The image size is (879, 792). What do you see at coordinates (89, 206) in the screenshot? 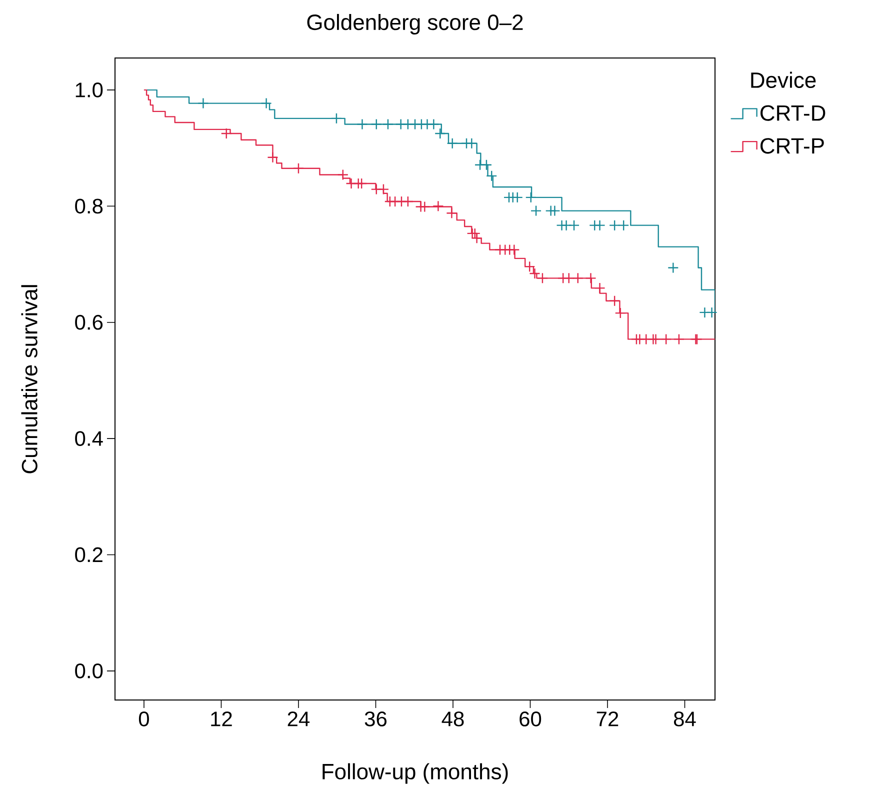
I see `y-tick-label: 0.8` at bounding box center [89, 206].